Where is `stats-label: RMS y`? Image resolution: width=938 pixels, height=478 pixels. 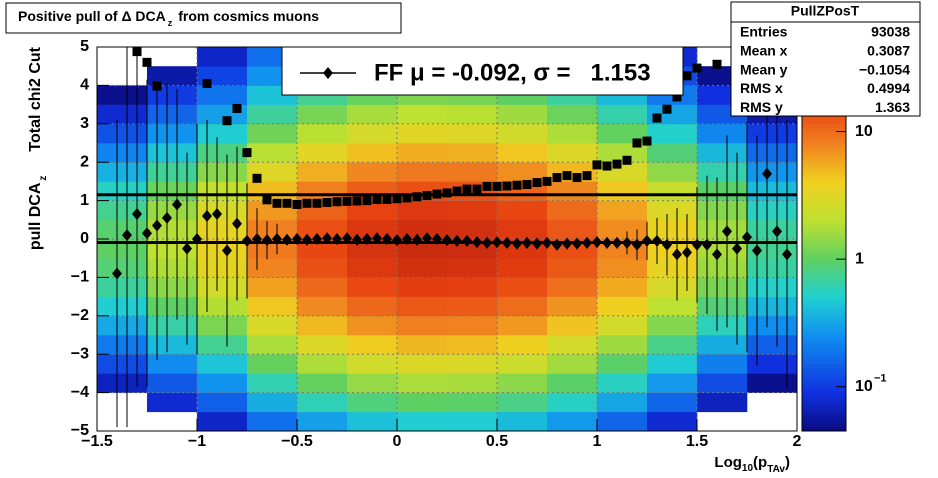 stats-label: RMS y is located at coordinates (761, 107).